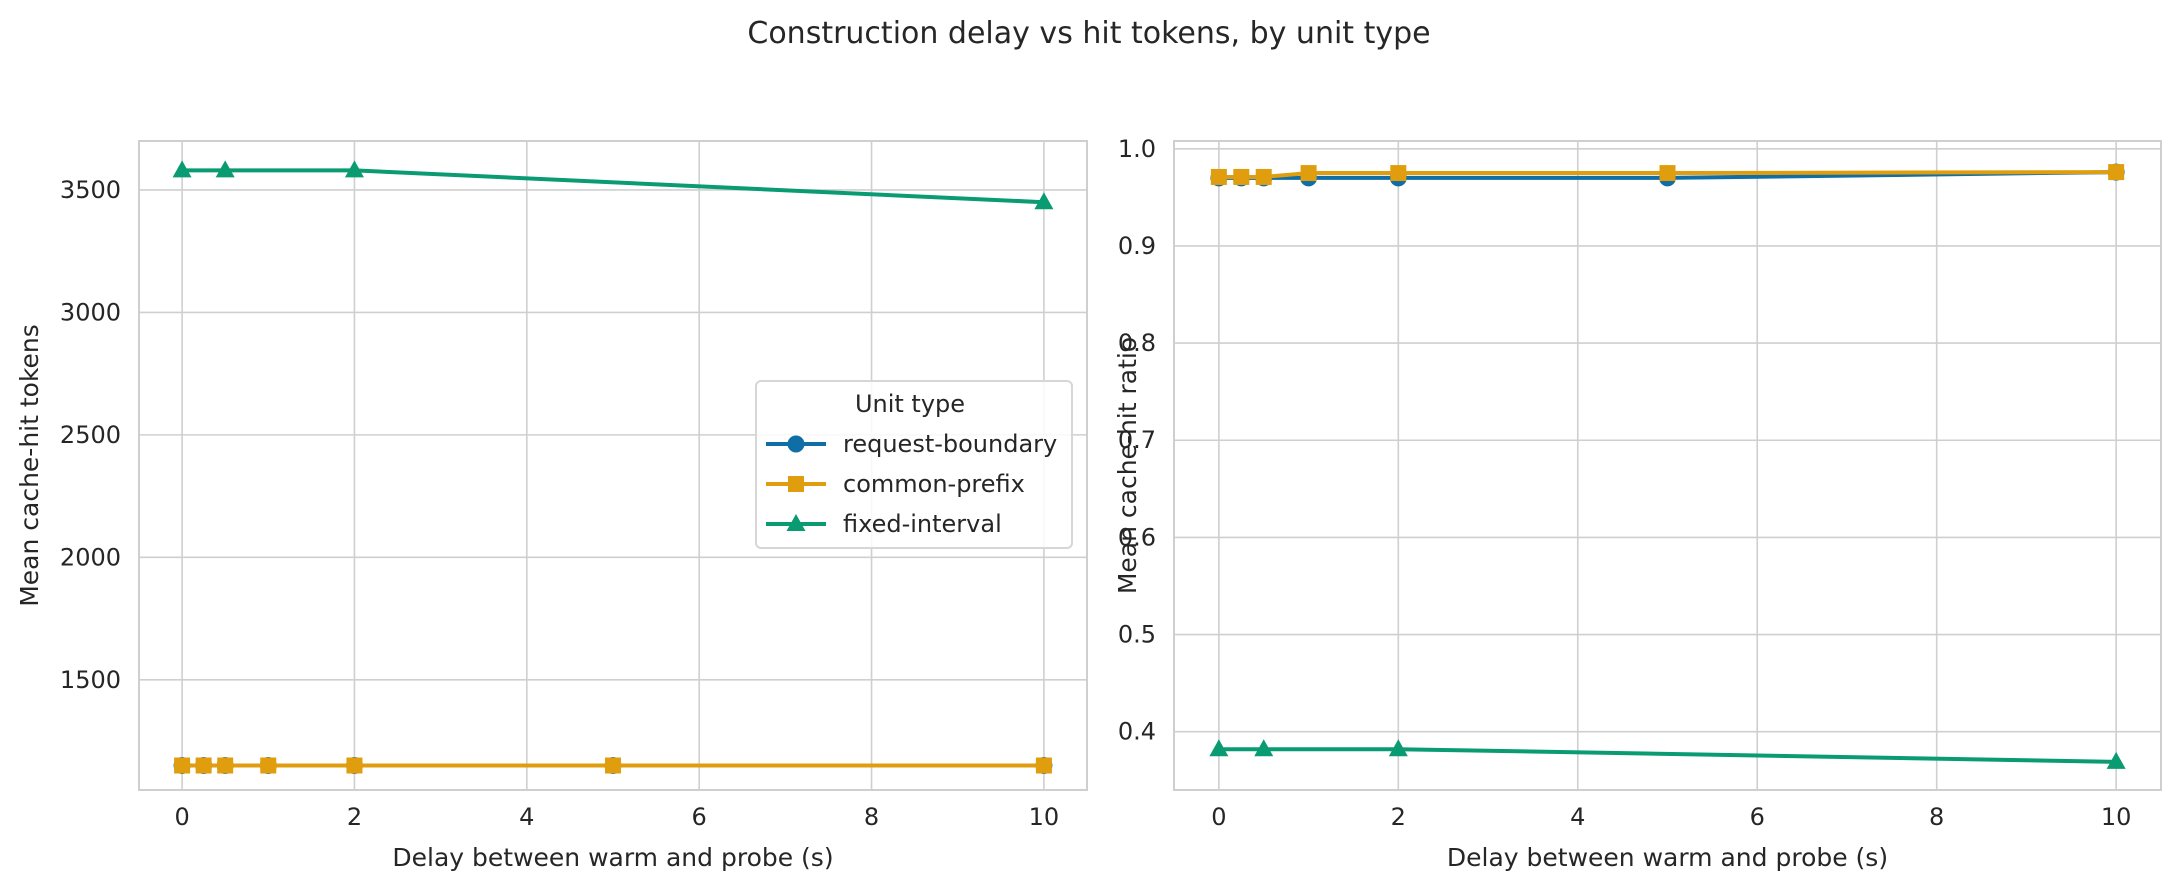  I want to click on legend-title: Unit type, so click(910, 404).